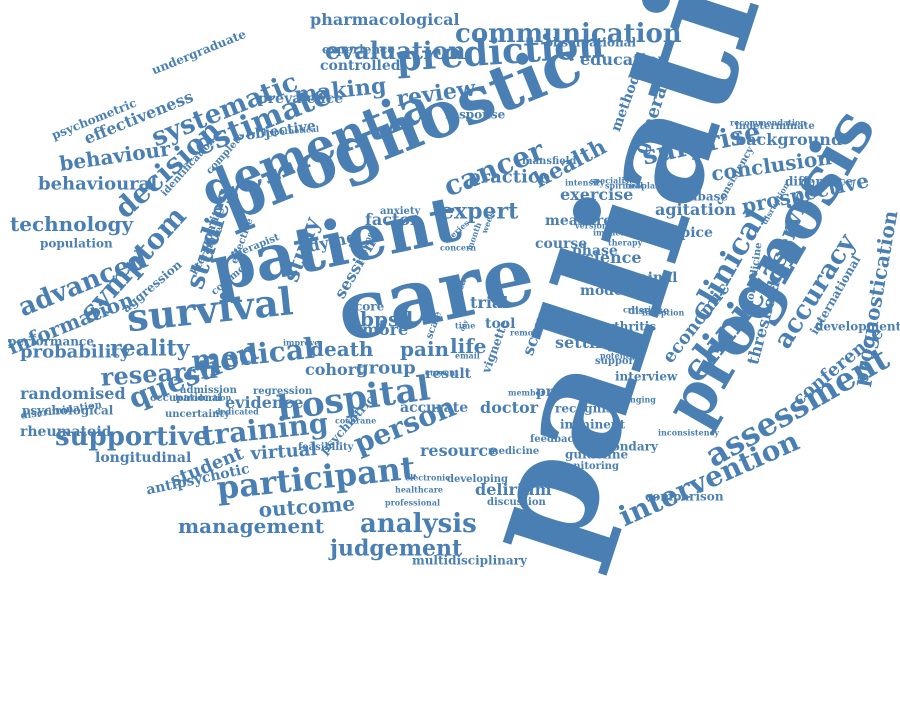 The image size is (900, 718). What do you see at coordinates (585, 182) in the screenshot?
I see `cloud-word: intensity` at bounding box center [585, 182].